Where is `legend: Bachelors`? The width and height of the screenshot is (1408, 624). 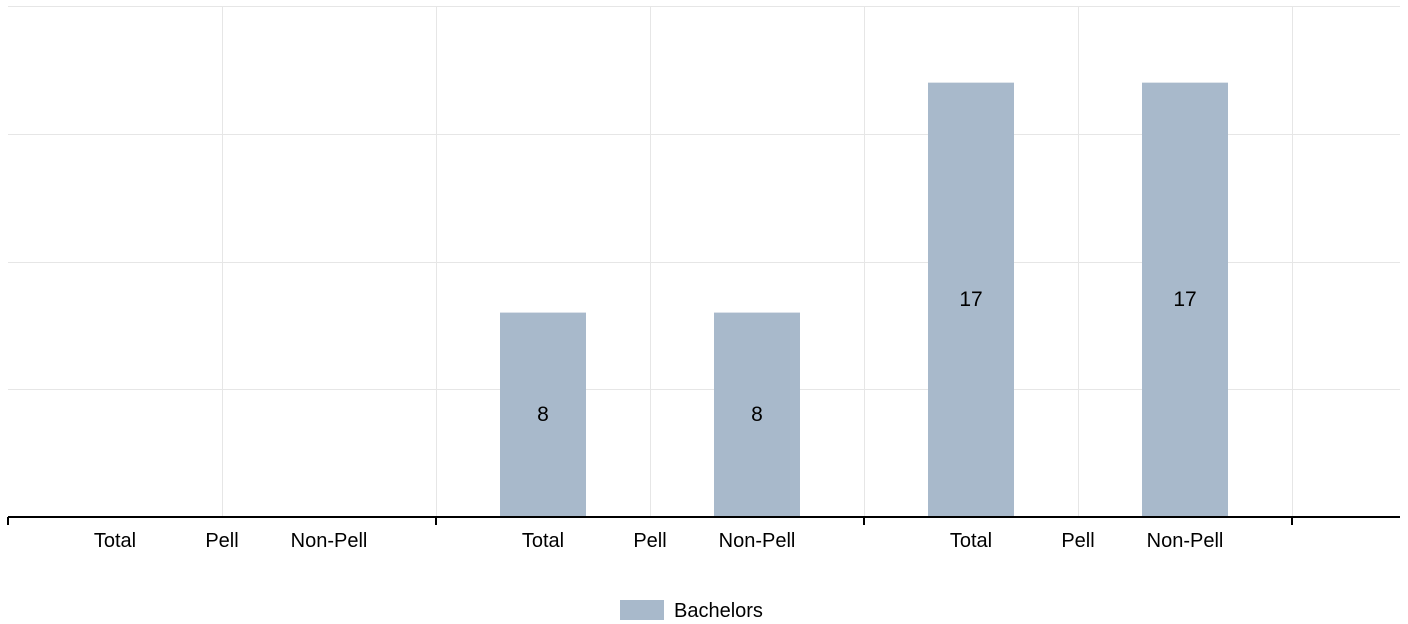
legend: Bachelors is located at coordinates (691, 611).